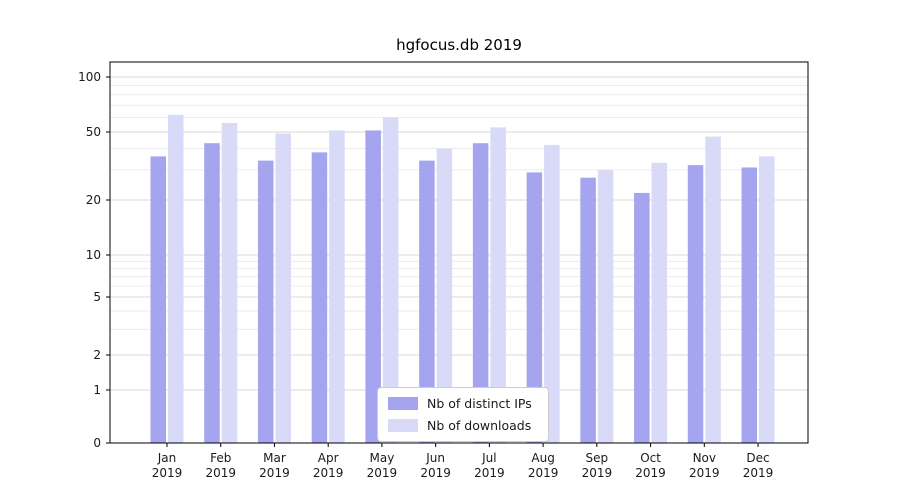 The height and width of the screenshot is (500, 900). Describe the element at coordinates (459, 45) in the screenshot. I see `chart-title: hgfocus.db 2019` at that location.